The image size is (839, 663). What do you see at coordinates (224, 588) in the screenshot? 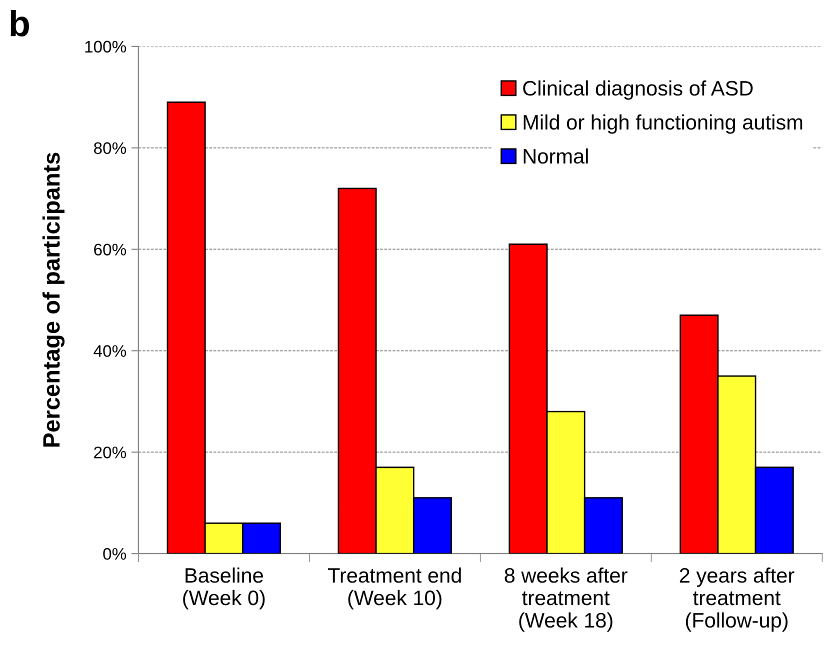
I see `x-tick-label: Baseline (Week 0)` at bounding box center [224, 588].